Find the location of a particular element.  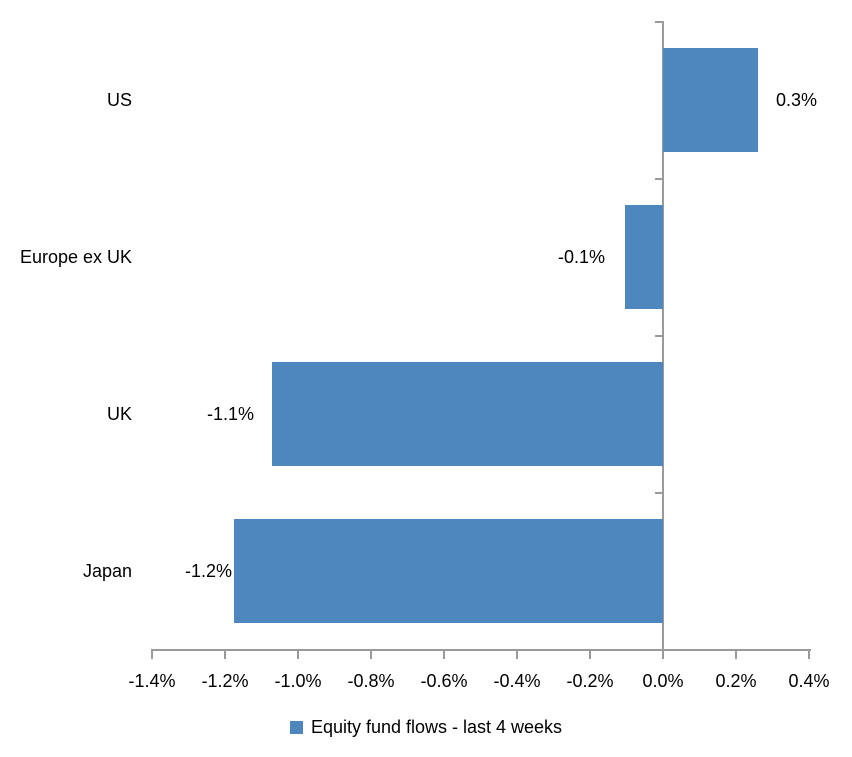

x-tick-label: -0.6% is located at coordinates (444, 681).